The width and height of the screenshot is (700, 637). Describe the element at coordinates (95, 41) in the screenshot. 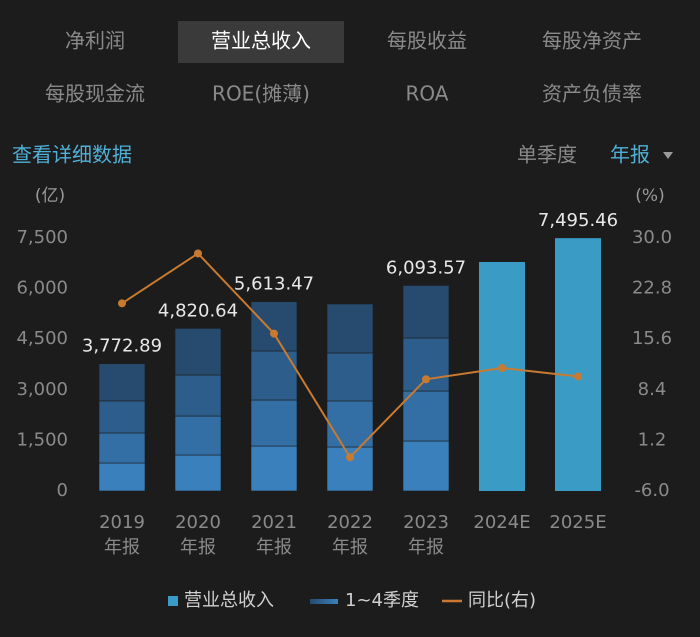

I see `tab: 净利润` at that location.